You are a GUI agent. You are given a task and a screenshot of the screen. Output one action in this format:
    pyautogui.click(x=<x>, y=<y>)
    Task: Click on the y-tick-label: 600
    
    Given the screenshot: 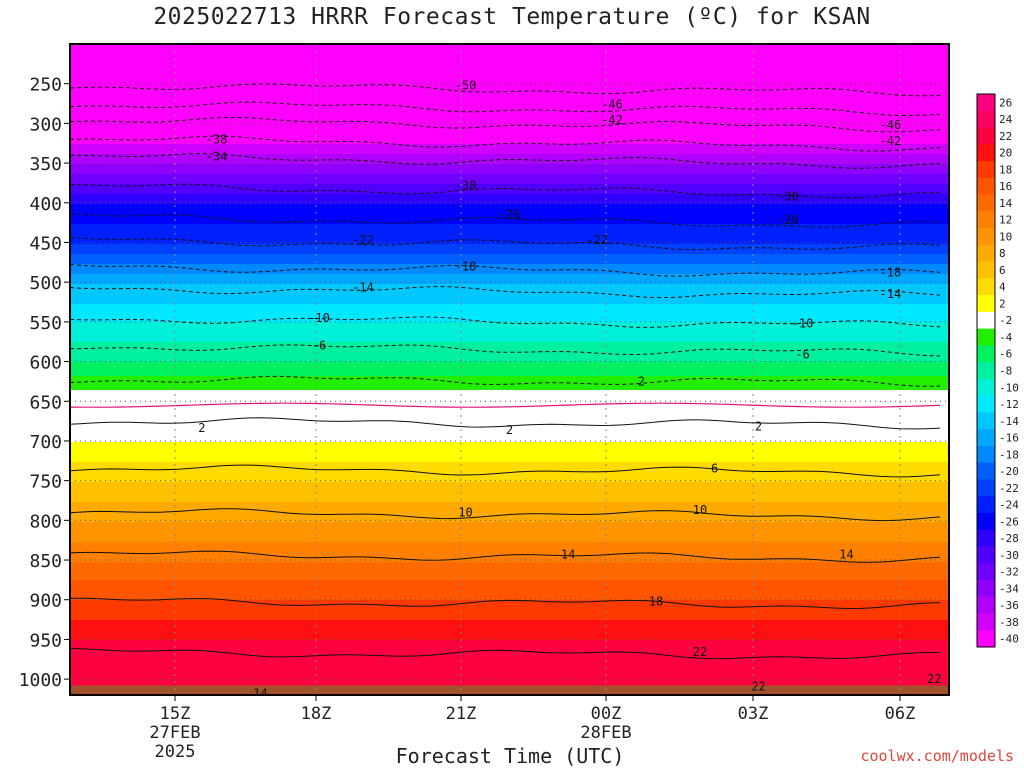 What is the action you would take?
    pyautogui.click(x=45, y=363)
    